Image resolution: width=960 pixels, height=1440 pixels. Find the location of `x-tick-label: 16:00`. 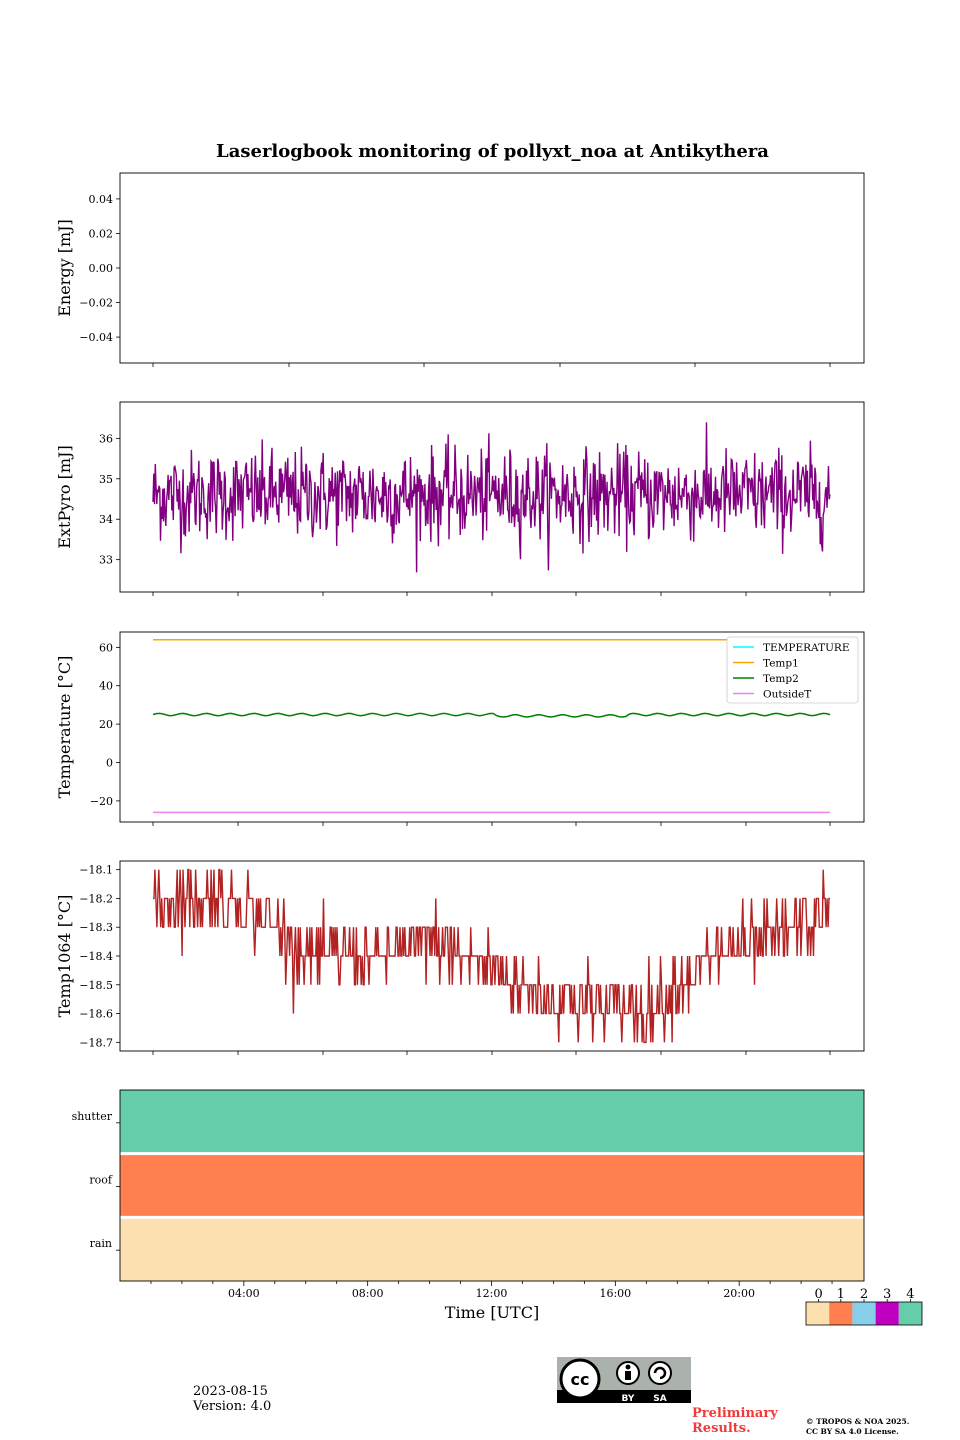

x-tick-label: 16:00 is located at coordinates (615, 1293).